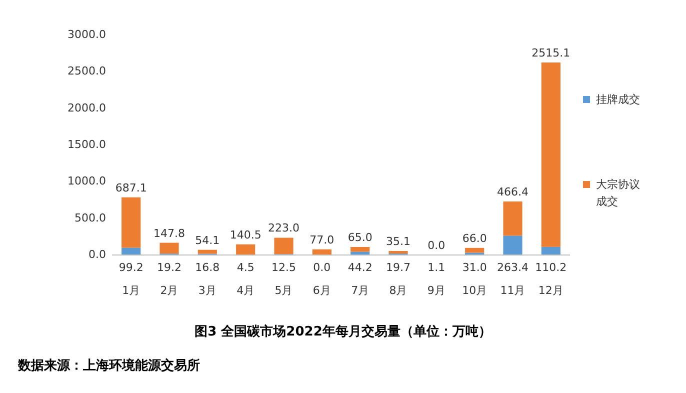  What do you see at coordinates (437, 267) in the screenshot?
I see `data-label: 1.1` at bounding box center [437, 267].